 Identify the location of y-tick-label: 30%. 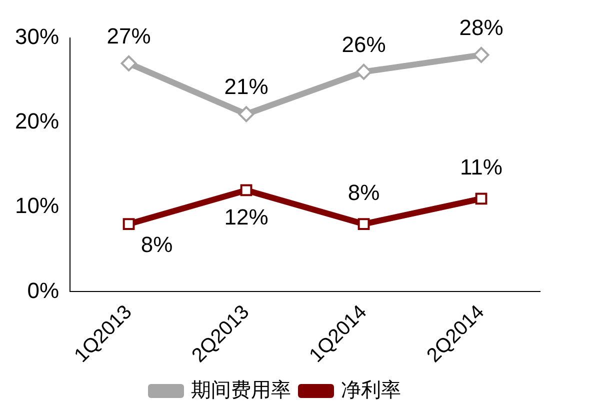
(37, 37).